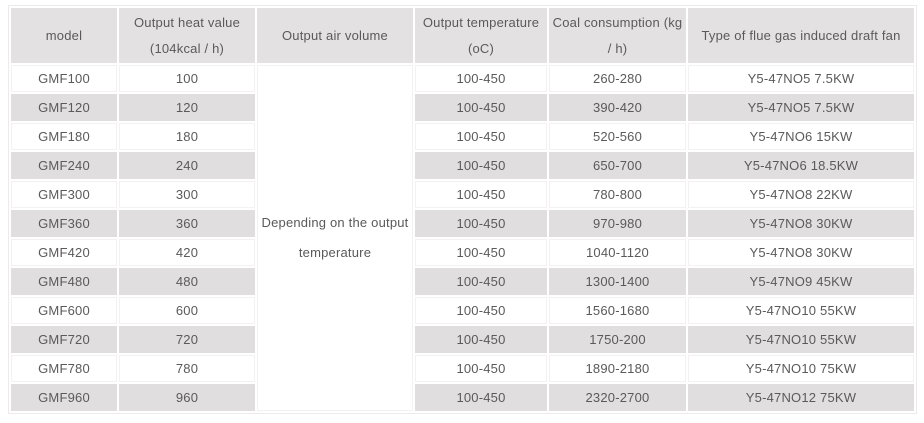 This screenshot has width=924, height=423. What do you see at coordinates (617, 397) in the screenshot?
I see `cell-coal: 2320-2700` at bounding box center [617, 397].